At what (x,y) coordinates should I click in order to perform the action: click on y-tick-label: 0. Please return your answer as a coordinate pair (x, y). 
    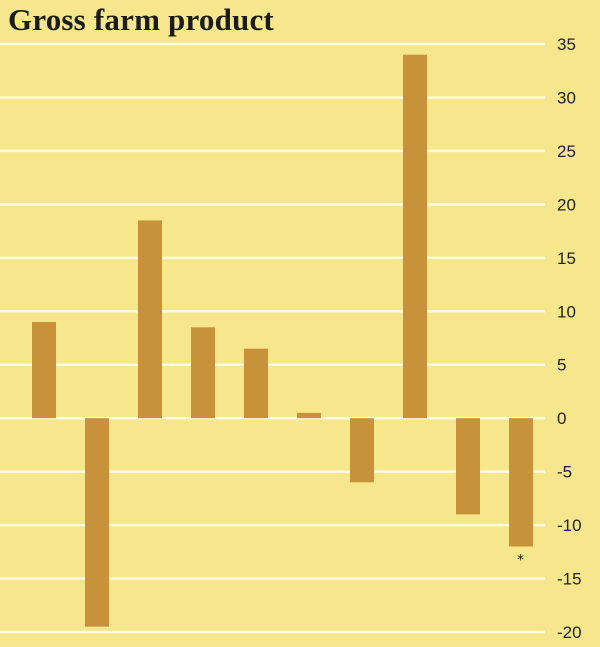
    Looking at the image, I should click on (561, 418).